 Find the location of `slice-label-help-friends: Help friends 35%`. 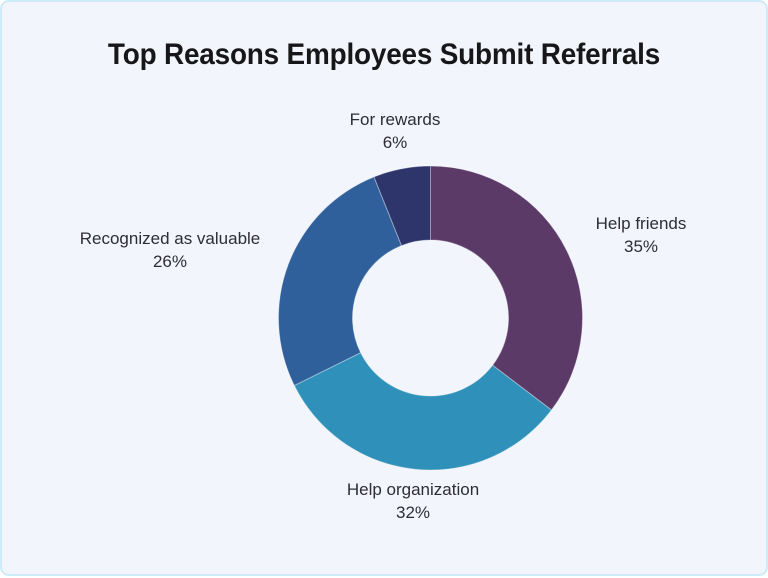

slice-label-help-friends: Help friends 35% is located at coordinates (641, 235).